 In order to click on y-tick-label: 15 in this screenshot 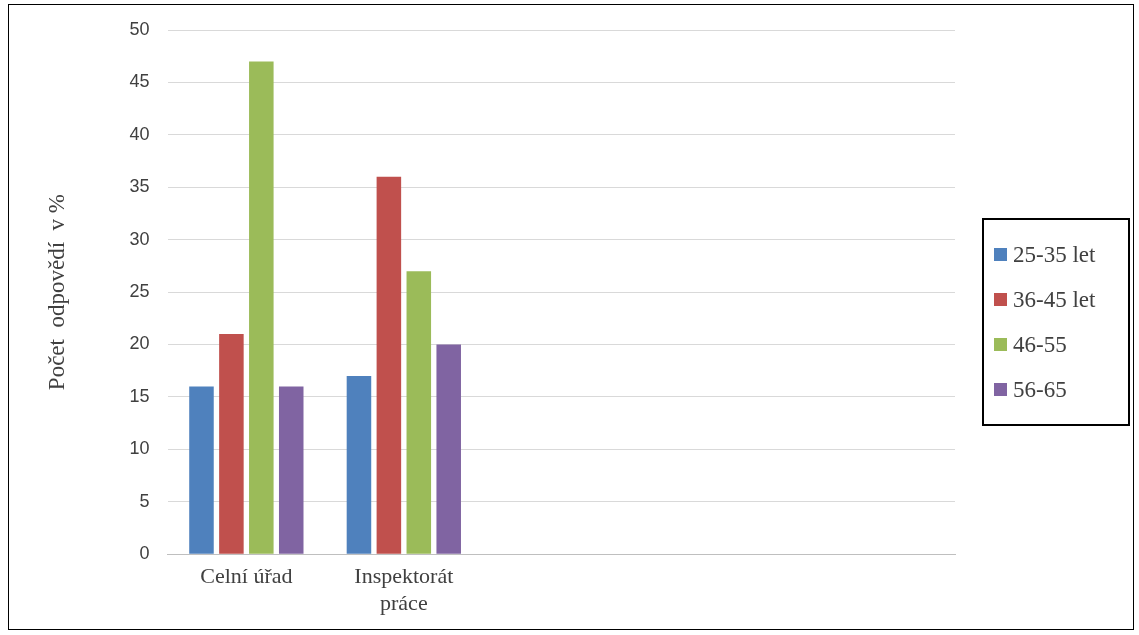, I will do `click(139, 395)`.